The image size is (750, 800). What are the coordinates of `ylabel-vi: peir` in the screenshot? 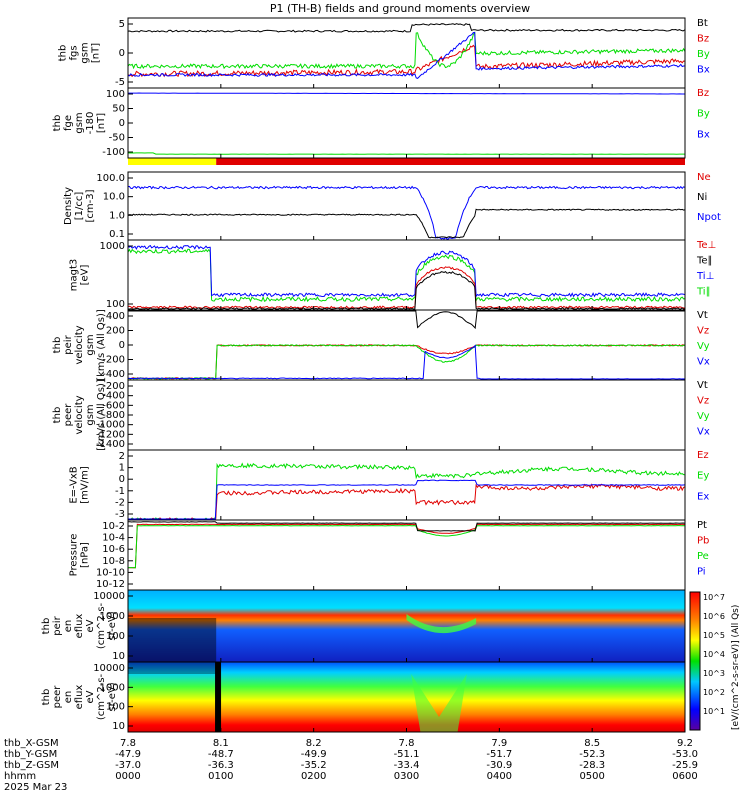 It's located at (68, 344).